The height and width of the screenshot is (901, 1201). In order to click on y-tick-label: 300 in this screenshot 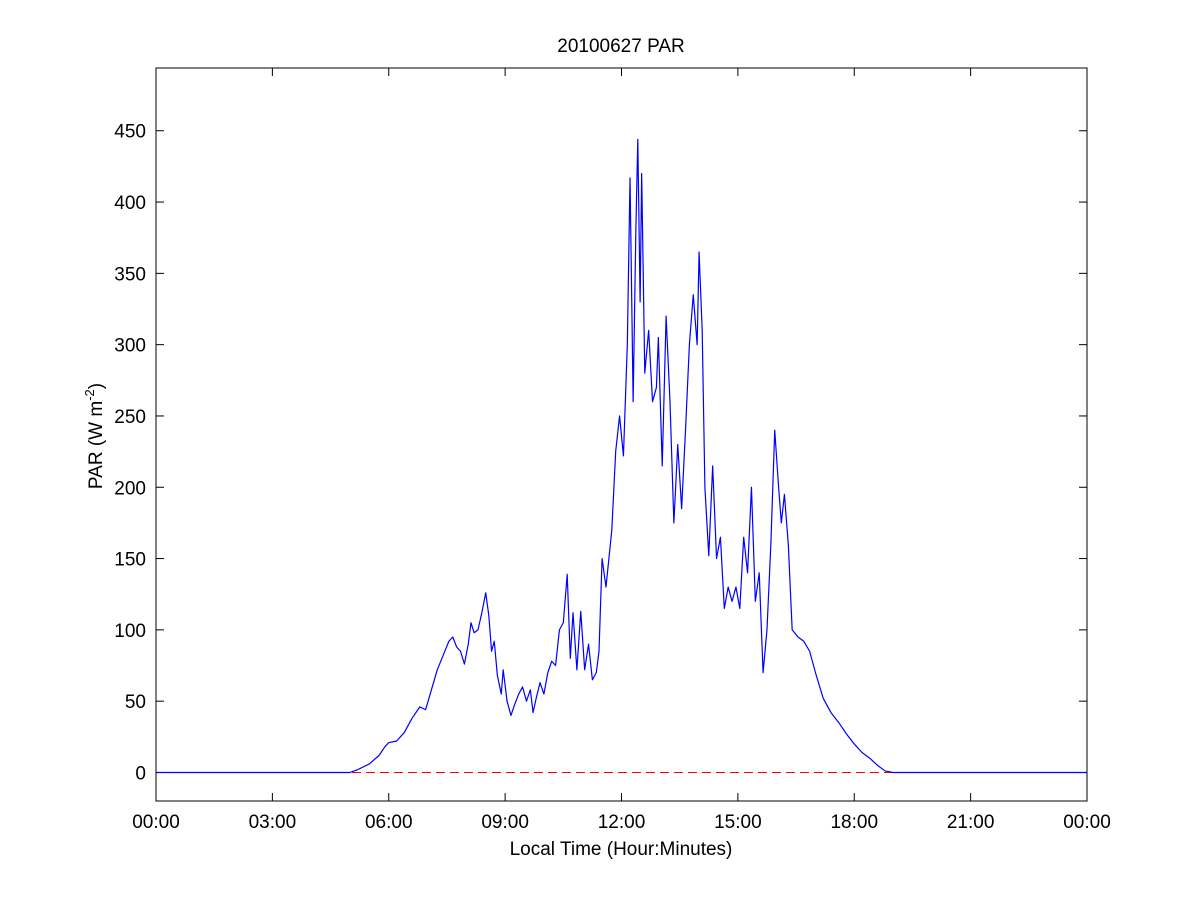, I will do `click(130, 346)`.